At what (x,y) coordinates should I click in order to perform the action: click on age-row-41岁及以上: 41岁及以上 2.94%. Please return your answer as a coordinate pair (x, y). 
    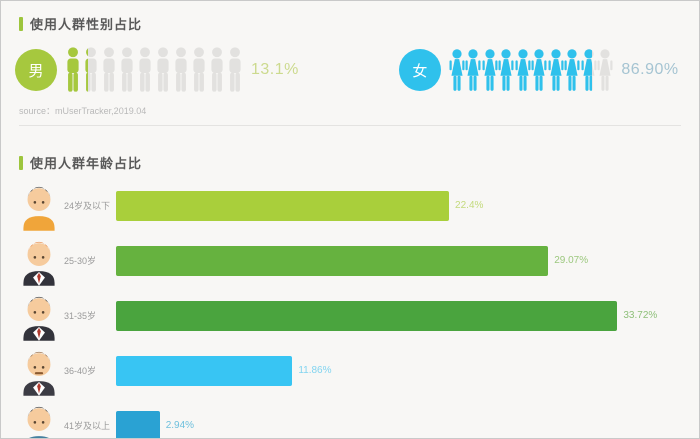
    Looking at the image, I should click on (350, 418).